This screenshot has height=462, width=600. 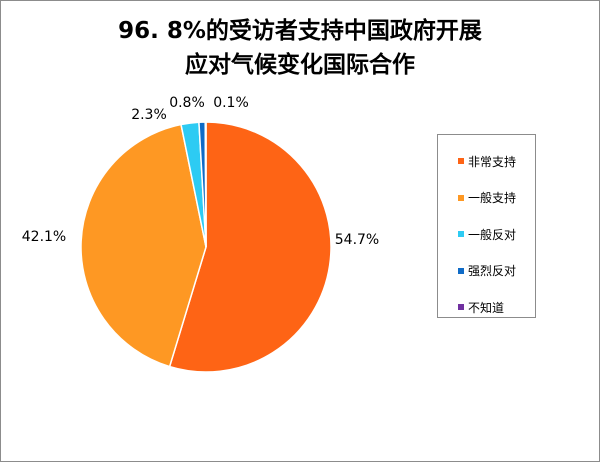 What do you see at coordinates (492, 234) in the screenshot?
I see `legend-label: 一般反对` at bounding box center [492, 234].